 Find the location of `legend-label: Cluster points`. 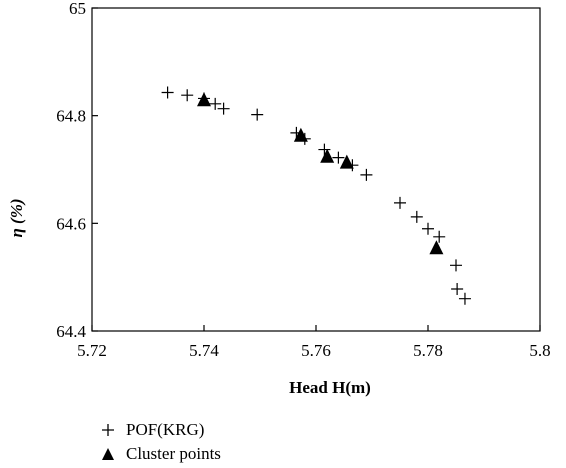

legend-label: Cluster points is located at coordinates (173, 453).